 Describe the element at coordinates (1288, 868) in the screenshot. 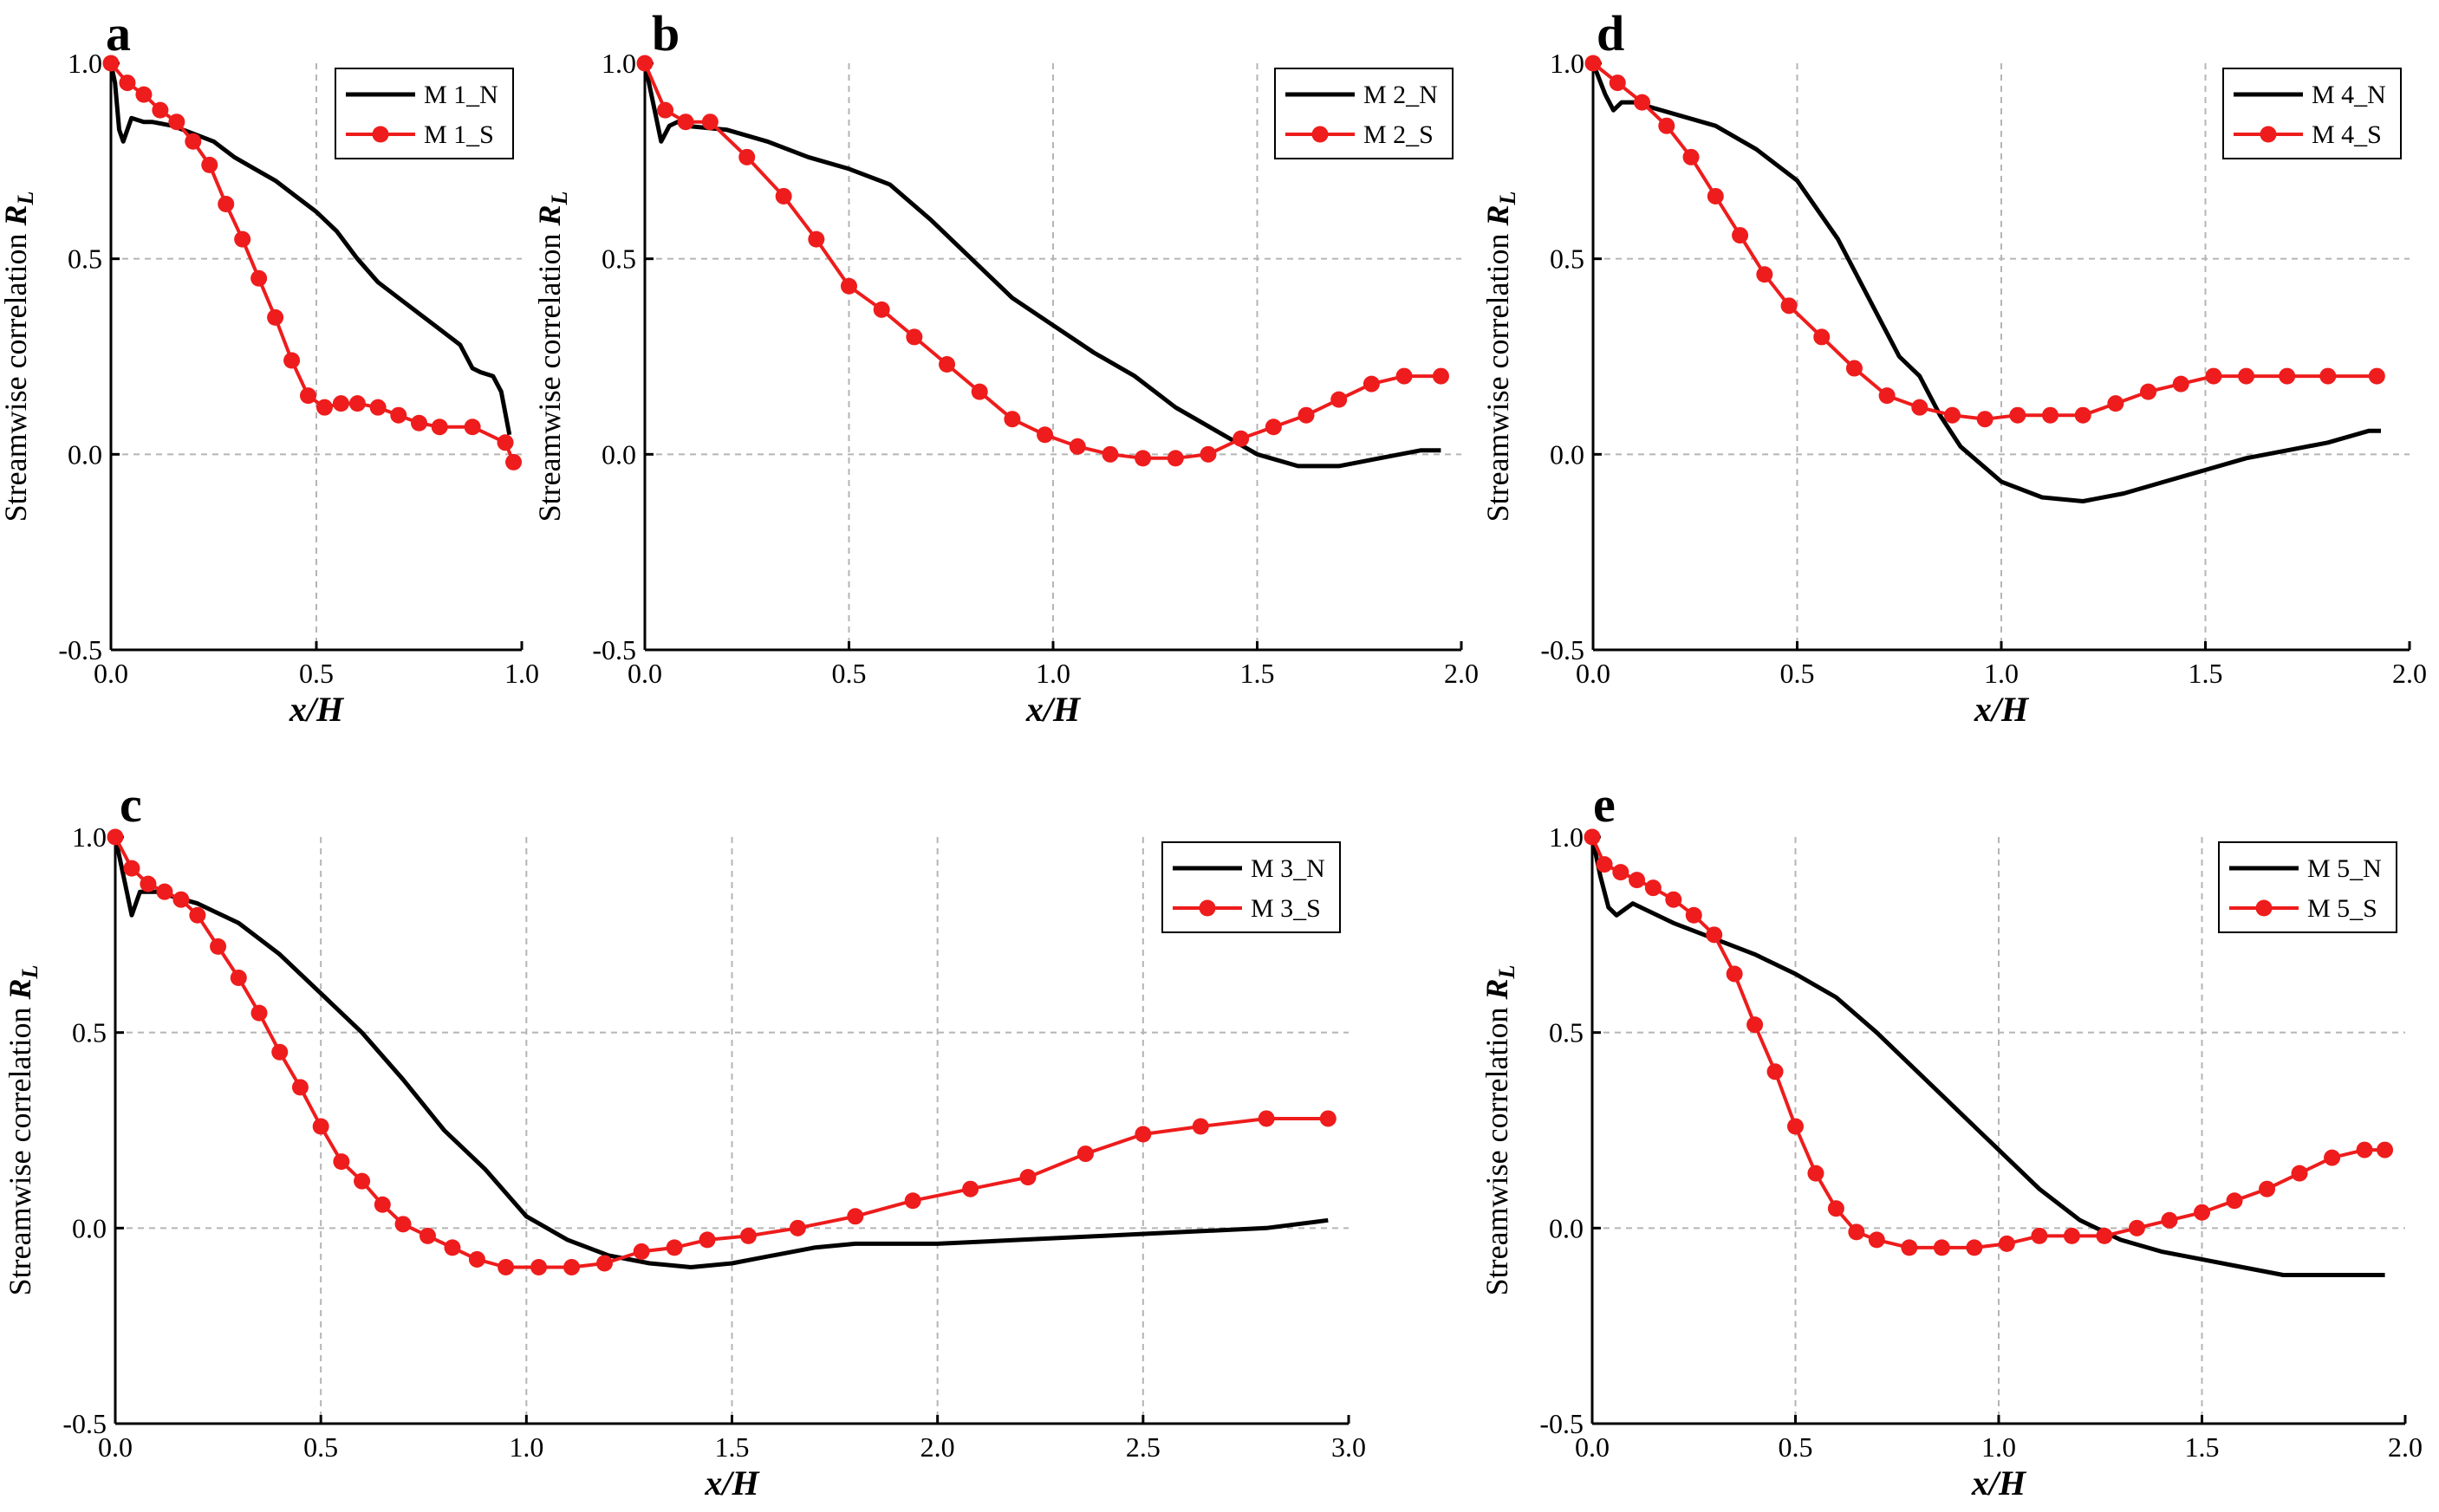

I see `legend-label: M 3_N` at that location.